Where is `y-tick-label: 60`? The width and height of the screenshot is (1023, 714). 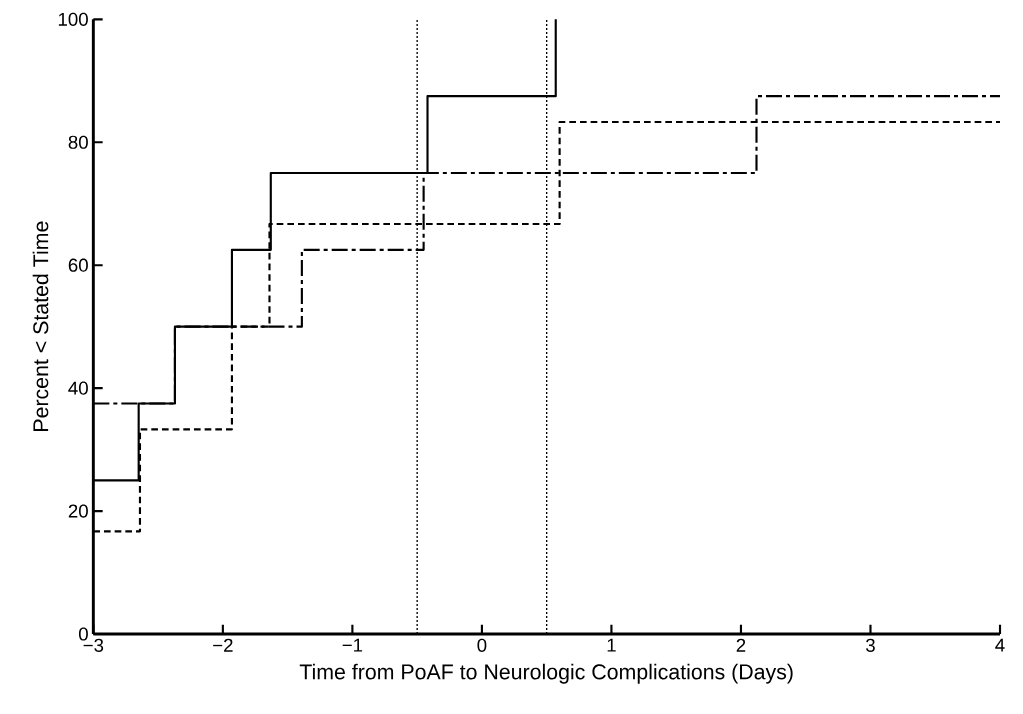
y-tick-label: 60 is located at coordinates (78, 265).